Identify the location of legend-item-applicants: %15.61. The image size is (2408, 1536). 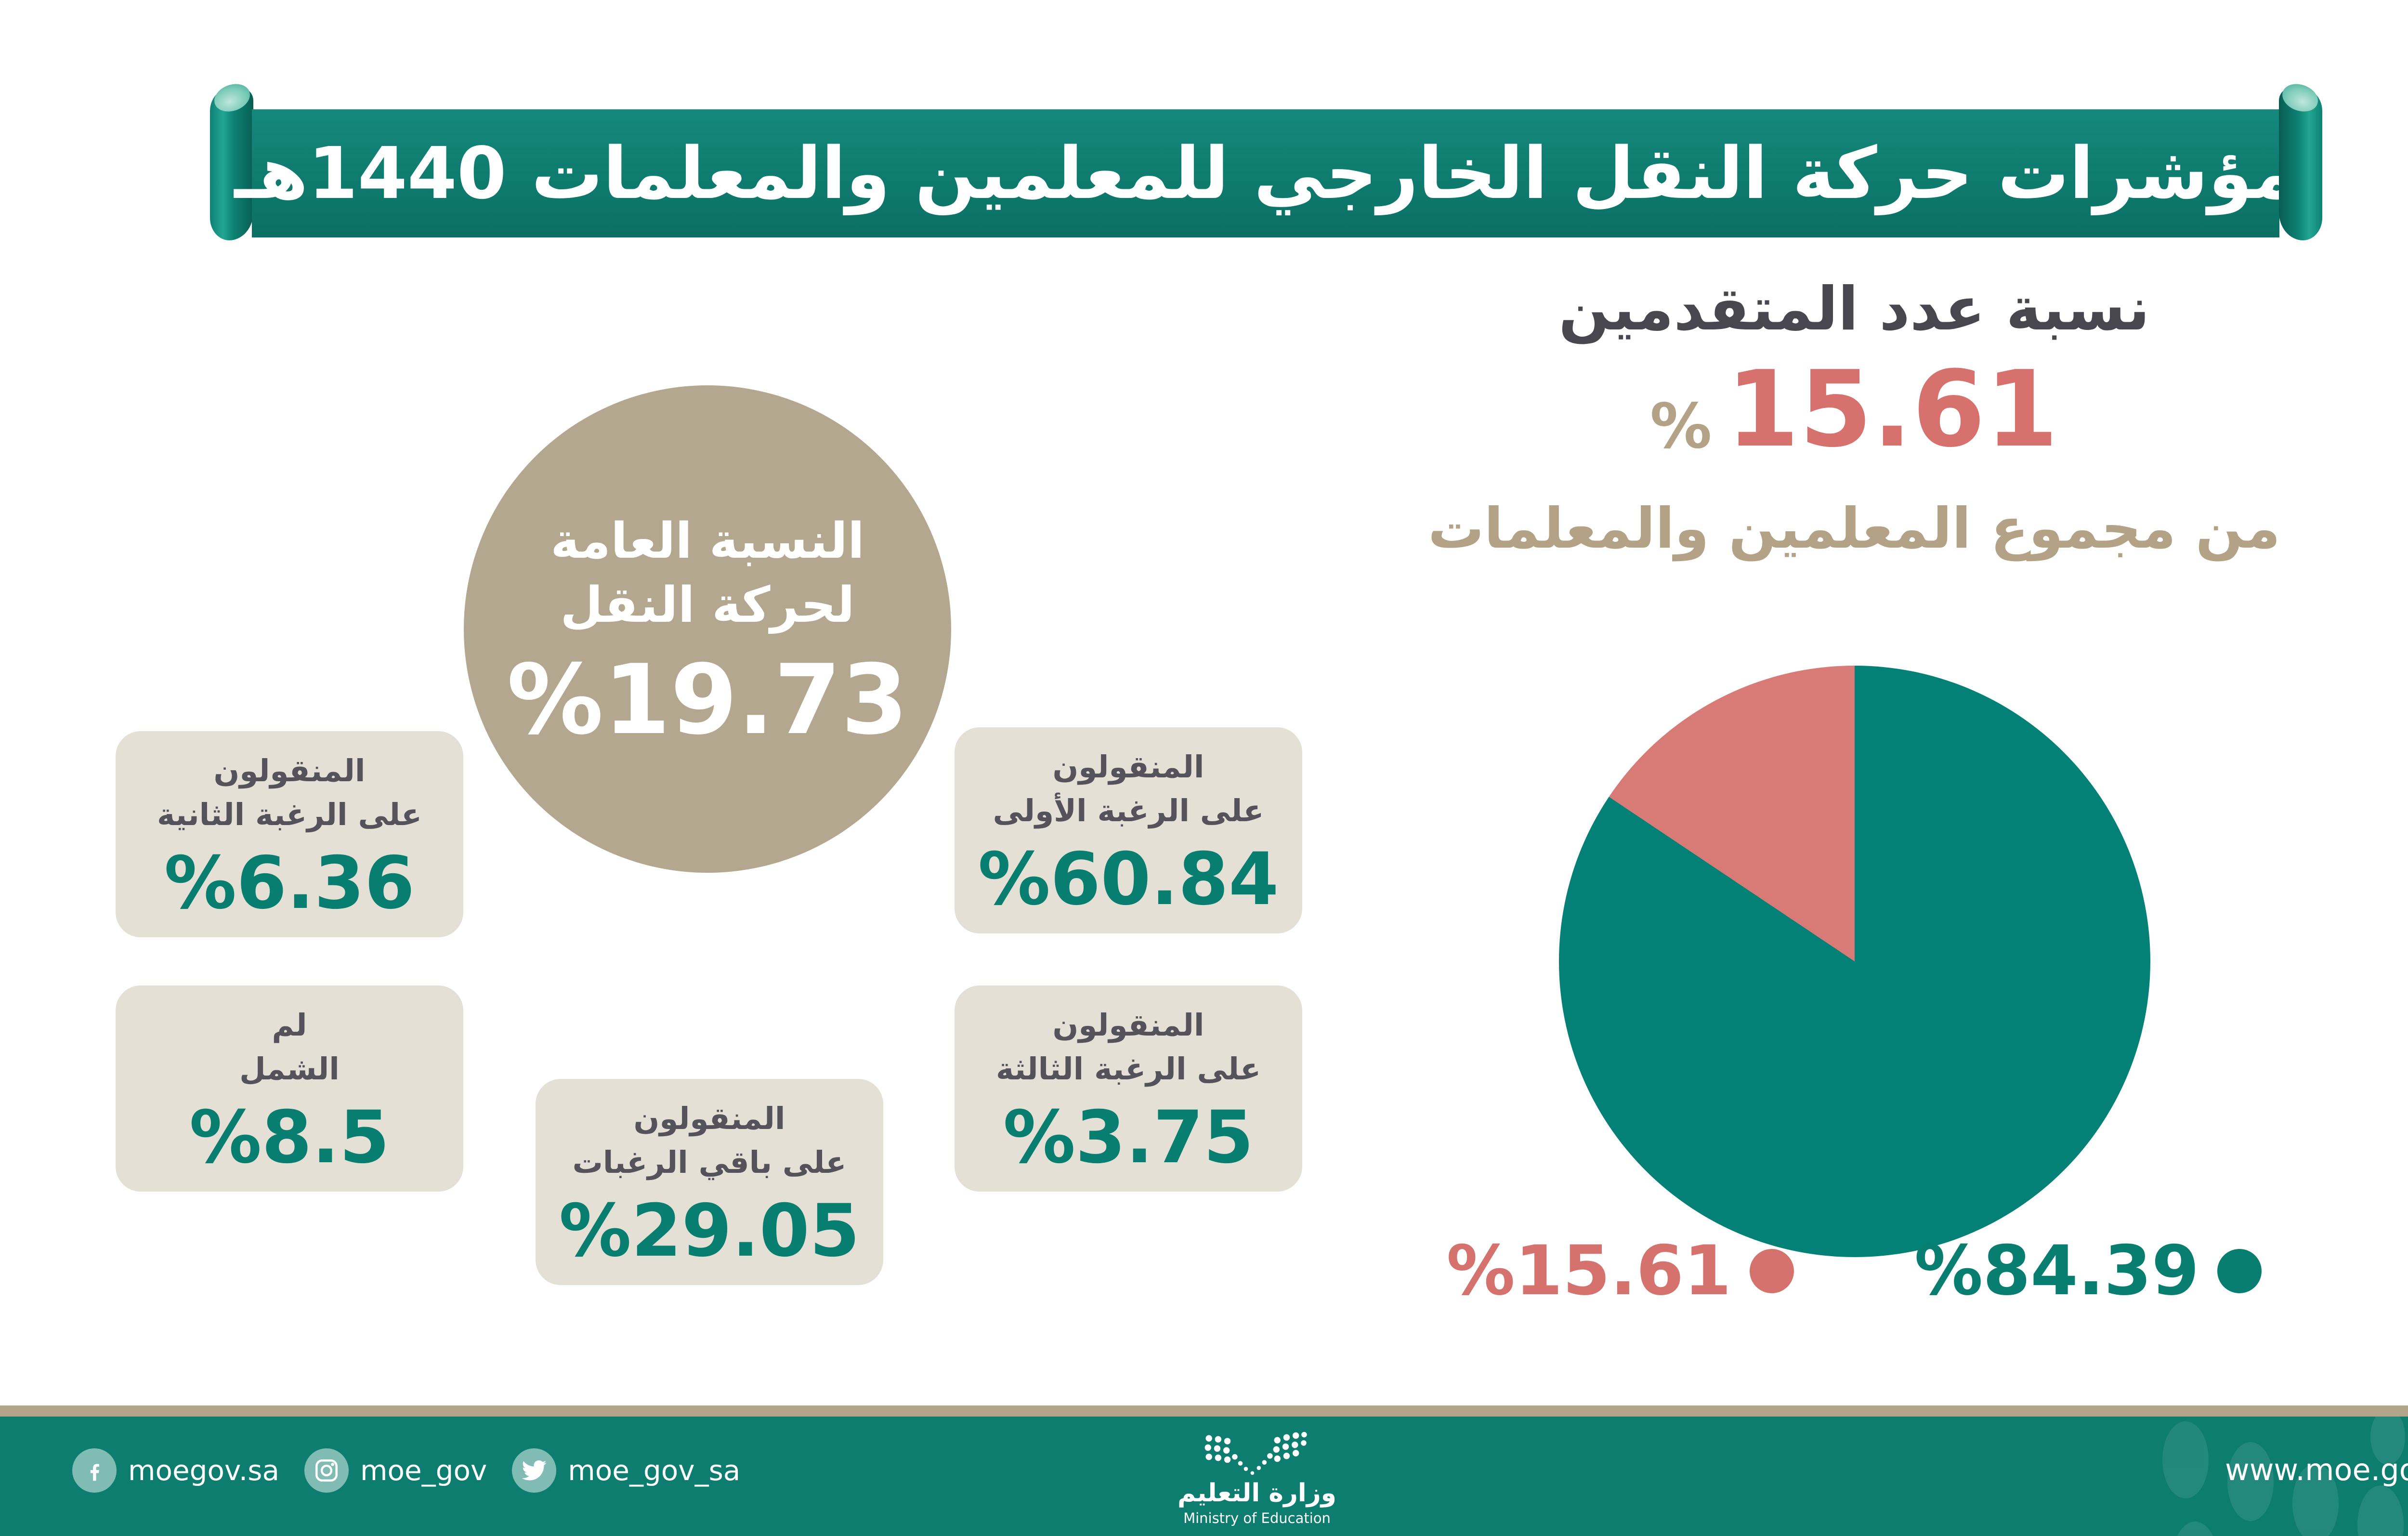
(1620, 1271).